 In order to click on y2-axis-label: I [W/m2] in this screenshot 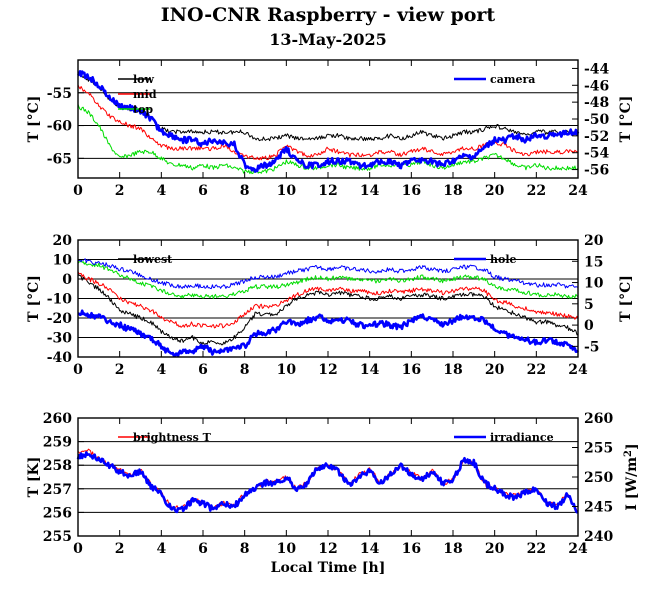, I will do `click(632, 476)`.